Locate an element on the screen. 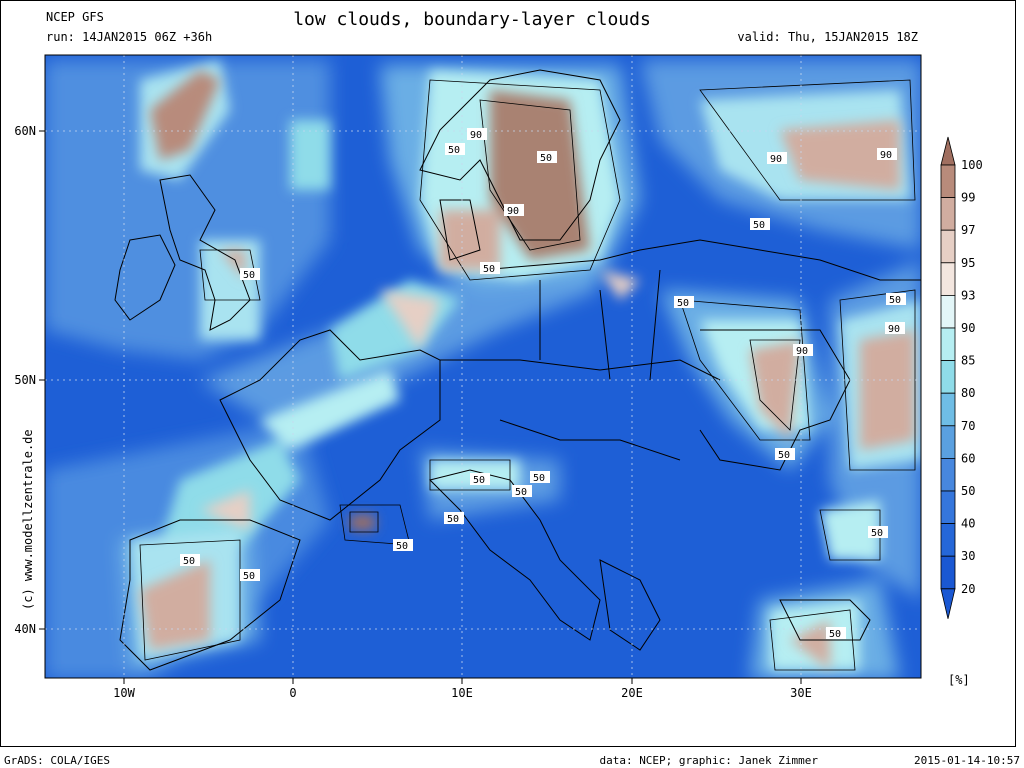 The height and width of the screenshot is (768, 1024). colorbar-level-label: 97 is located at coordinates (968, 230).